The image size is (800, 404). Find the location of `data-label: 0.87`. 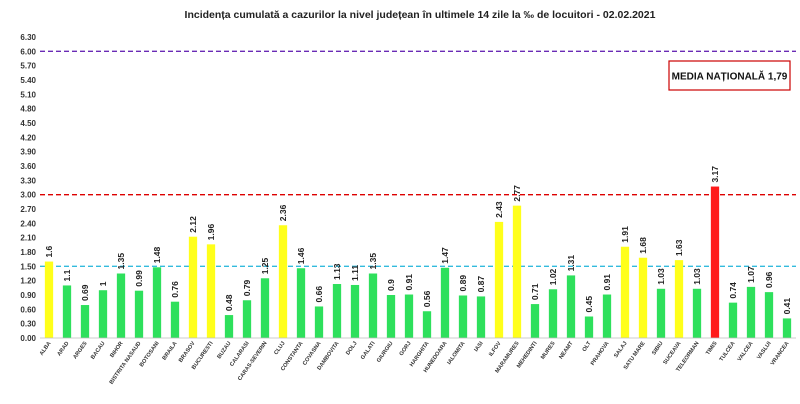

data-label: 0.87 is located at coordinates (481, 284).